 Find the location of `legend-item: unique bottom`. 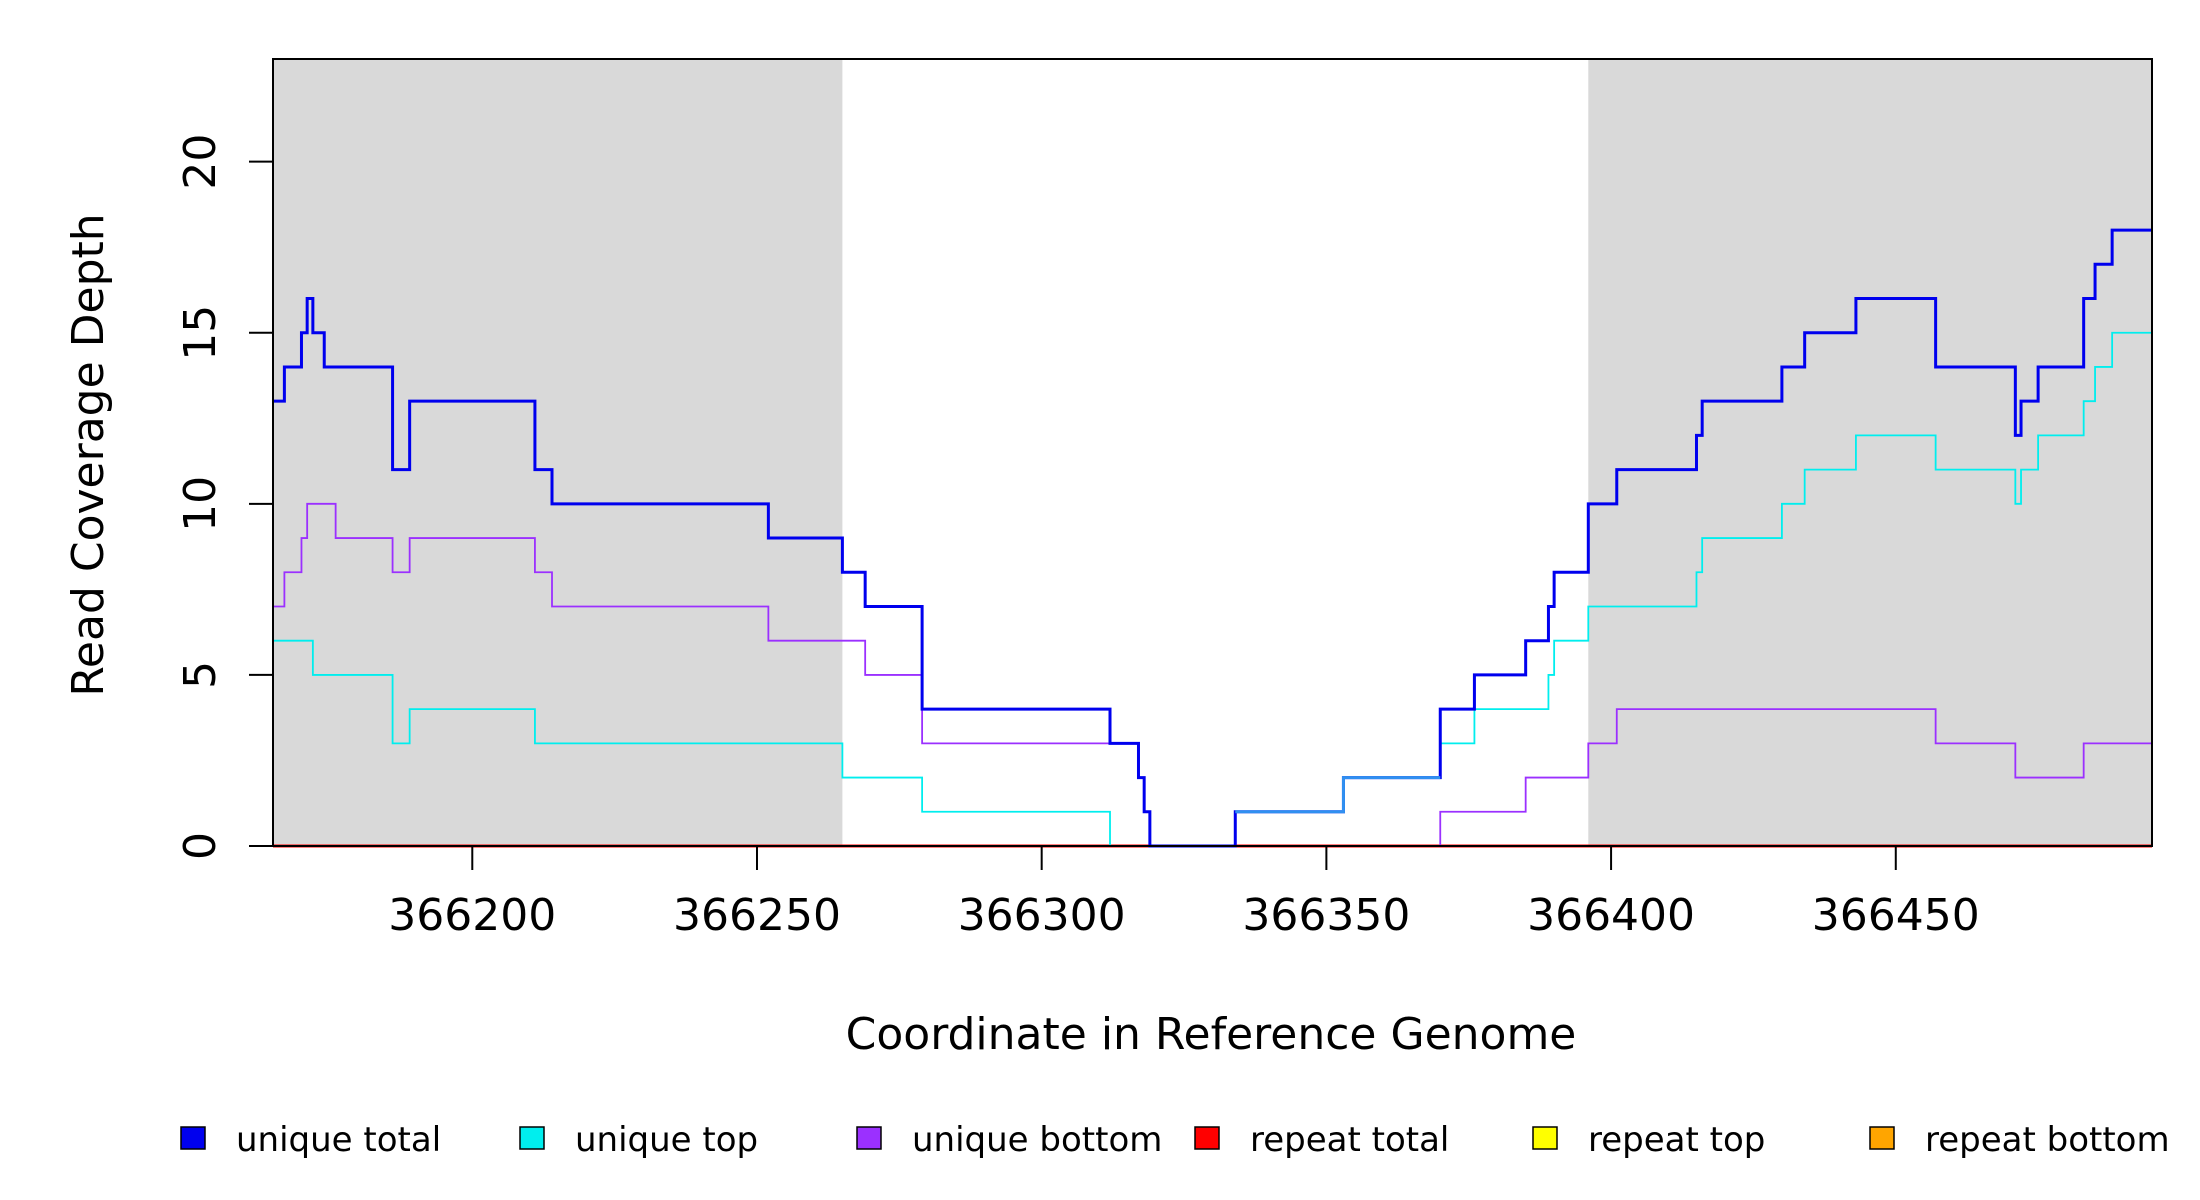

legend-item: unique bottom is located at coordinates (1009, 1140).